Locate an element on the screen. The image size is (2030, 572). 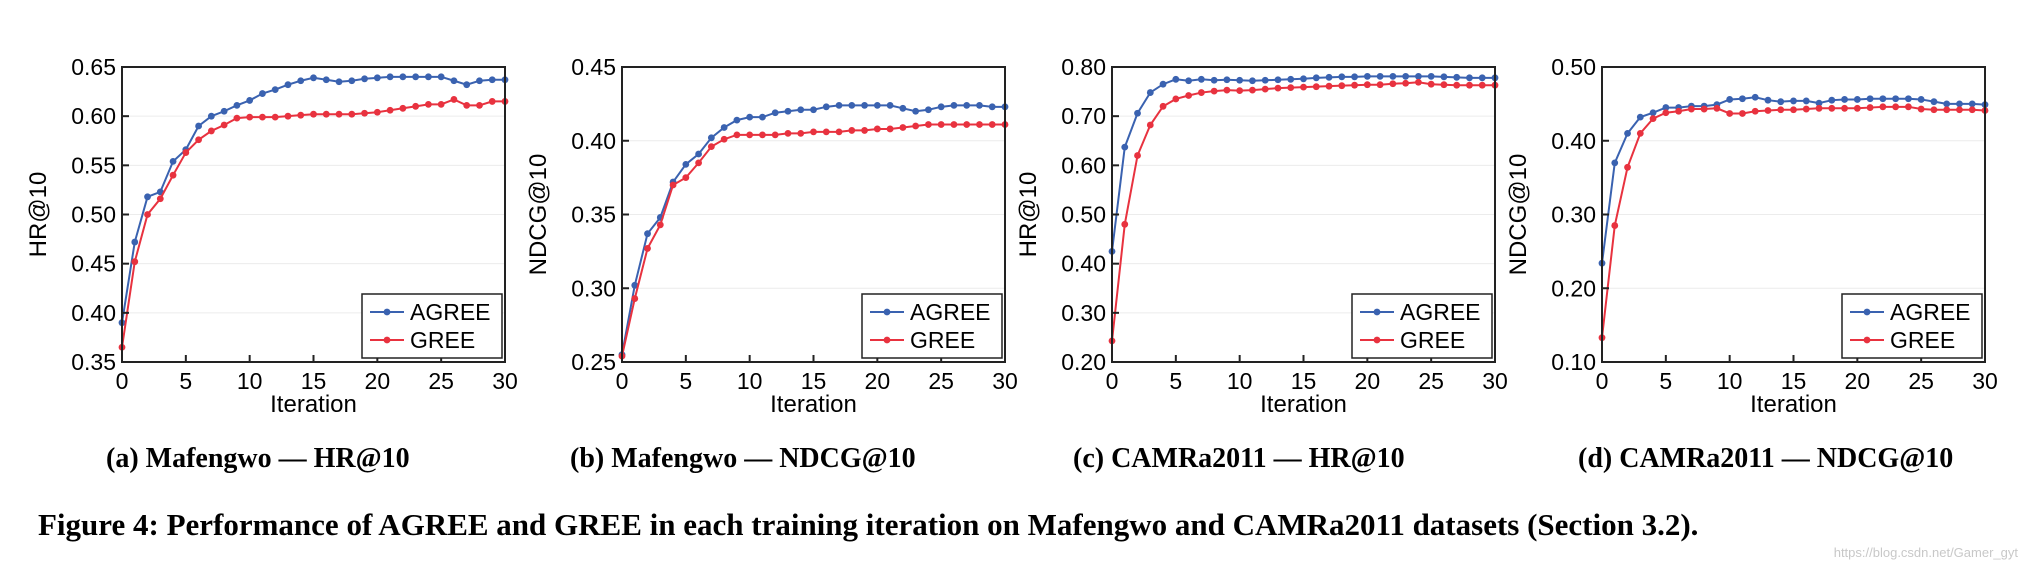
y-tick-label: 0.30 is located at coordinates (1083, 313).